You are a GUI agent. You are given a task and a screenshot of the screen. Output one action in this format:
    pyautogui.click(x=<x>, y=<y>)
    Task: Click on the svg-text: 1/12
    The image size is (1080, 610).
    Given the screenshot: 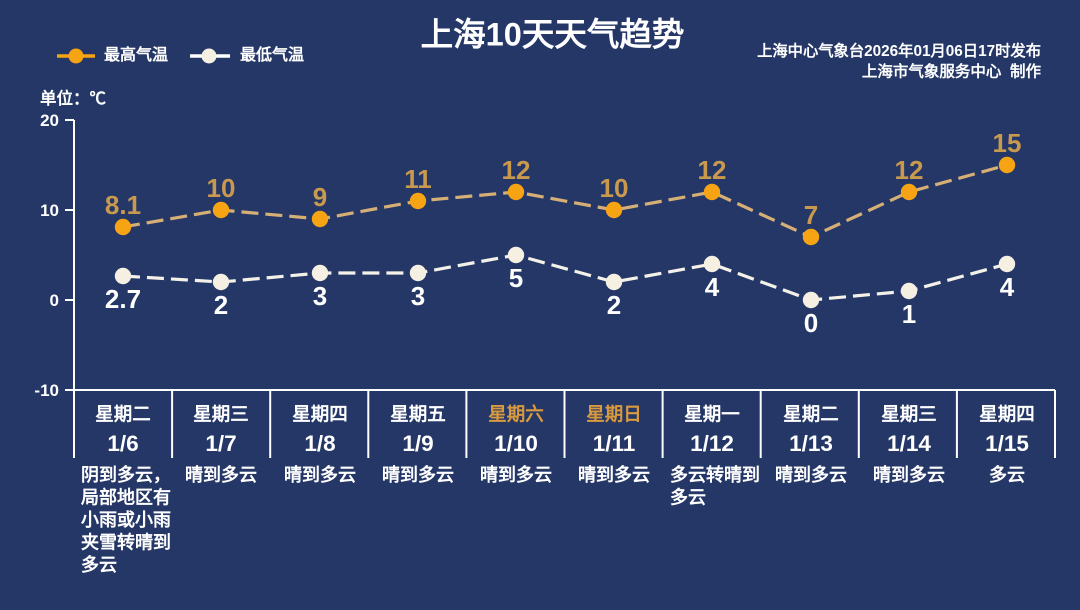 What is the action you would take?
    pyautogui.click(x=712, y=443)
    